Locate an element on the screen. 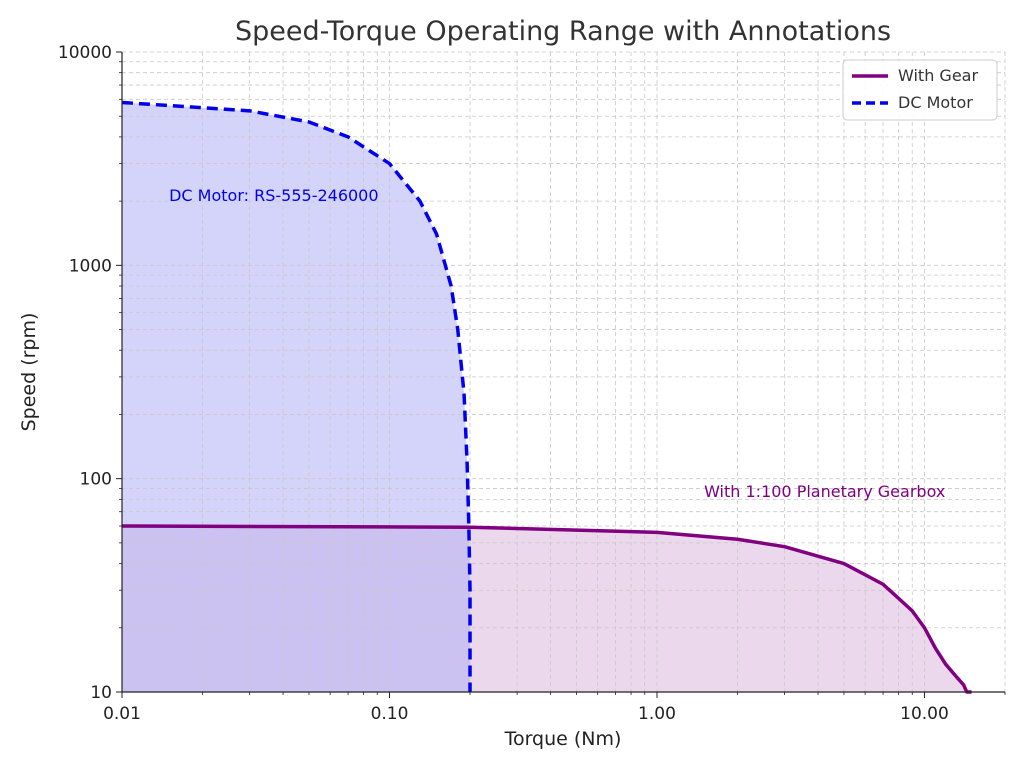  y-tick-label: 10 is located at coordinates (101, 693).